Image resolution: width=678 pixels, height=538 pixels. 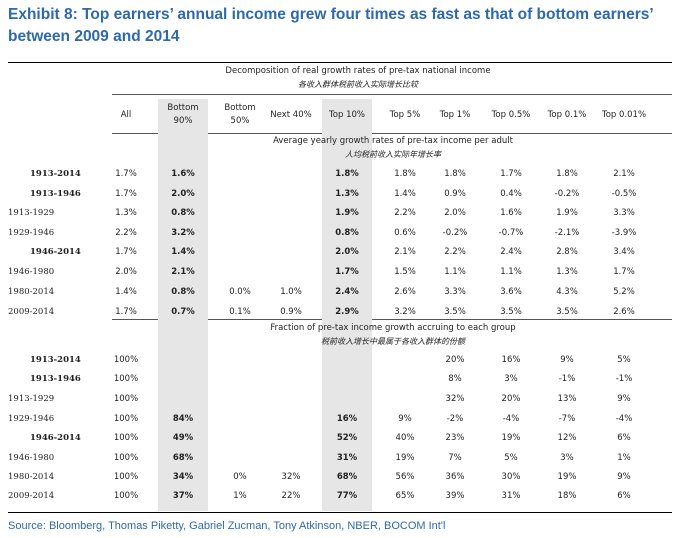 What do you see at coordinates (511, 174) in the screenshot?
I see `growth-cell-1913-2014-top-0-5: 1.7%` at bounding box center [511, 174].